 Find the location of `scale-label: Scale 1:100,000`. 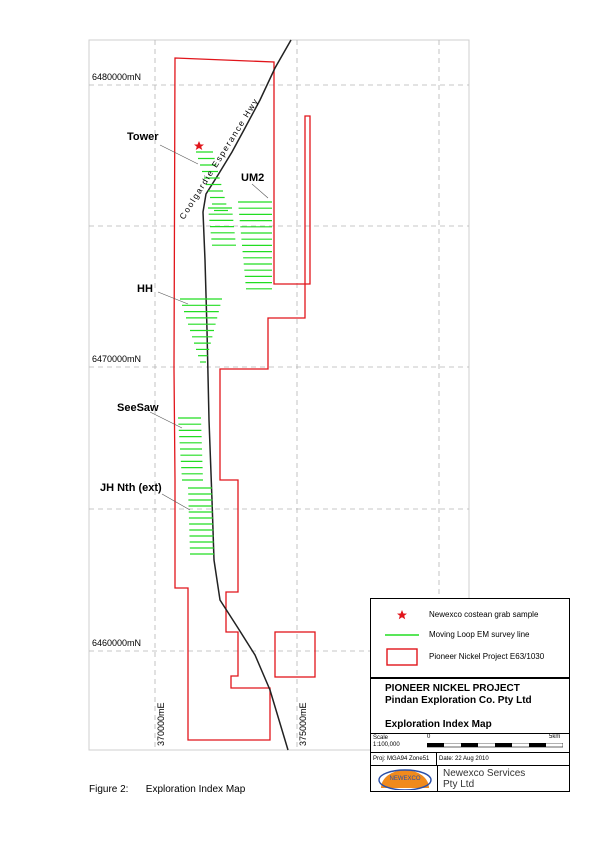

scale-label: Scale 1:100,000 is located at coordinates (386, 742).